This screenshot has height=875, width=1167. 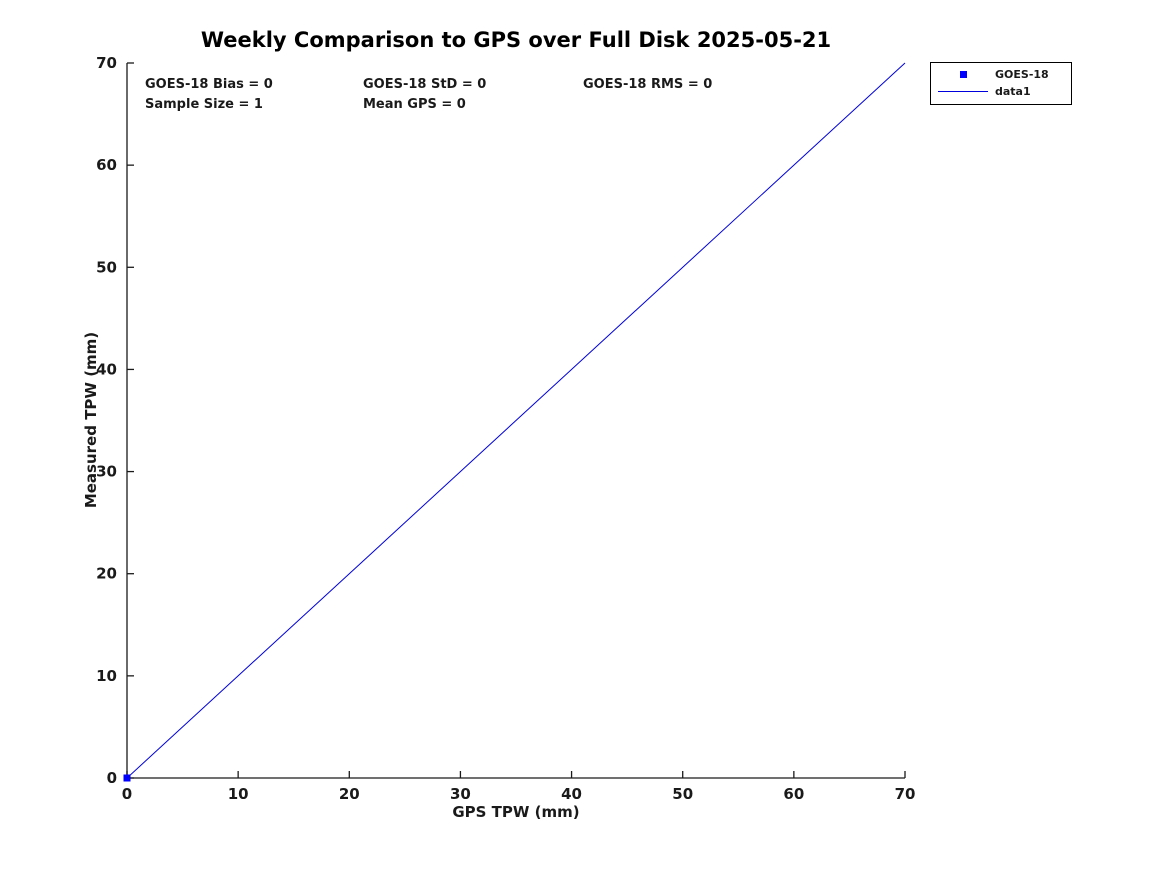 What do you see at coordinates (106, 369) in the screenshot?
I see `y-tick-label: 40` at bounding box center [106, 369].